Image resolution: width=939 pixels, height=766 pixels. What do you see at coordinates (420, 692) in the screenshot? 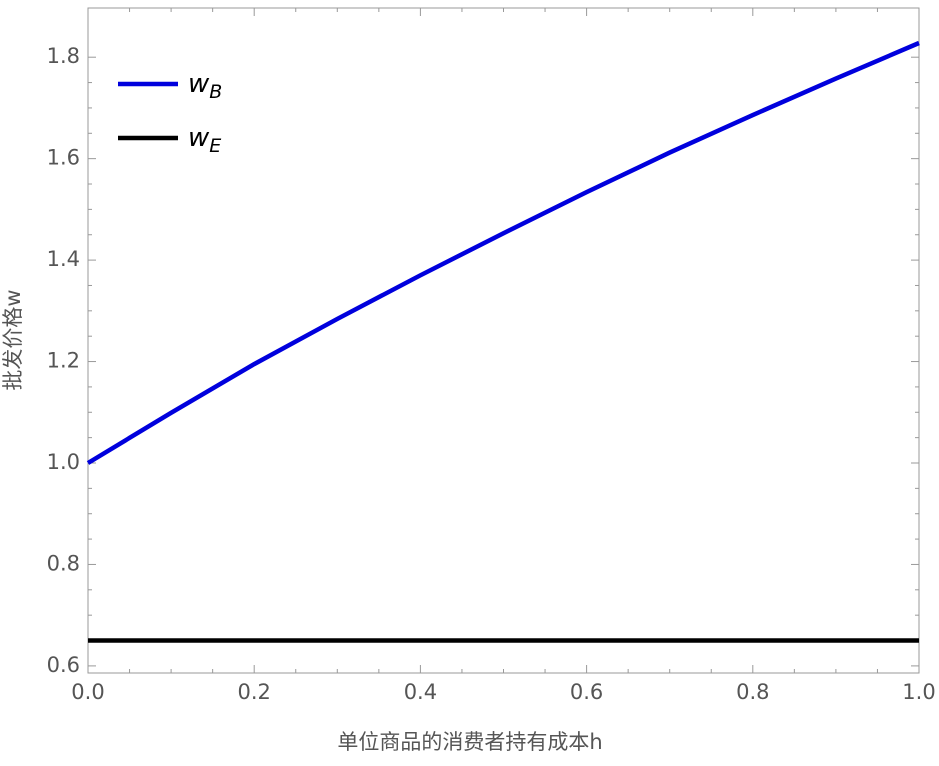
I see `x-tick-label: 0.4` at bounding box center [420, 692].